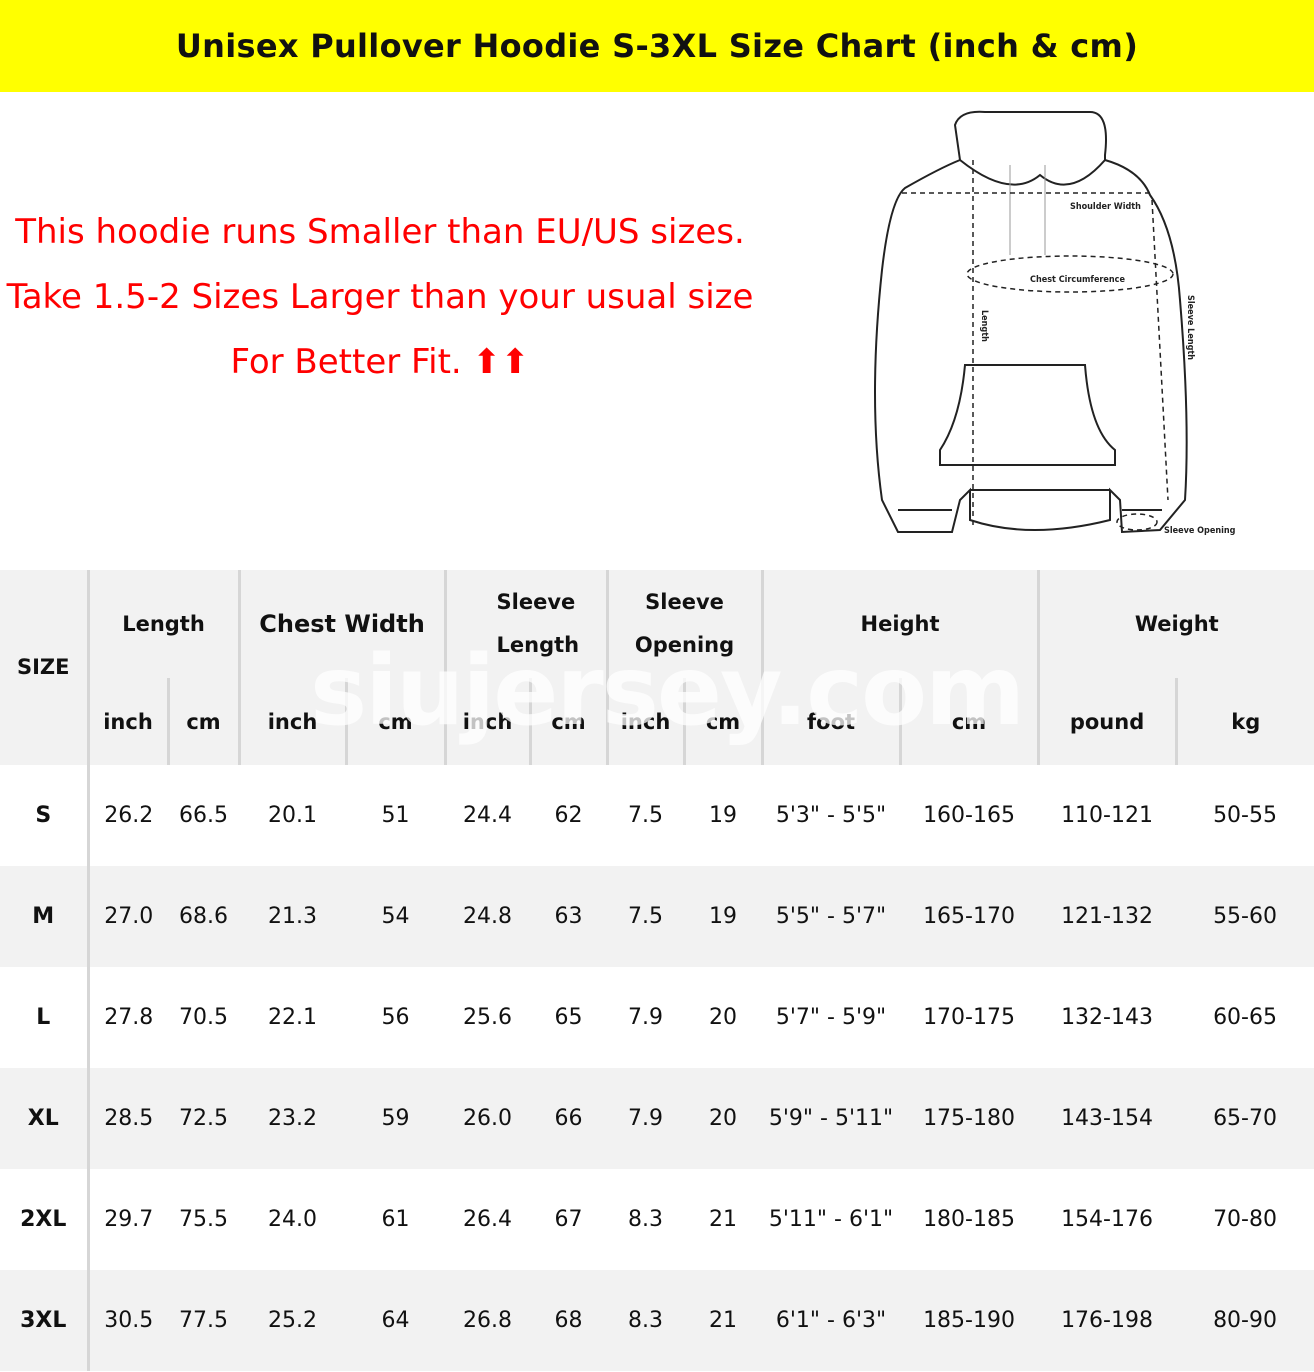  I want to click on table-cell: 61, so click(395, 1219).